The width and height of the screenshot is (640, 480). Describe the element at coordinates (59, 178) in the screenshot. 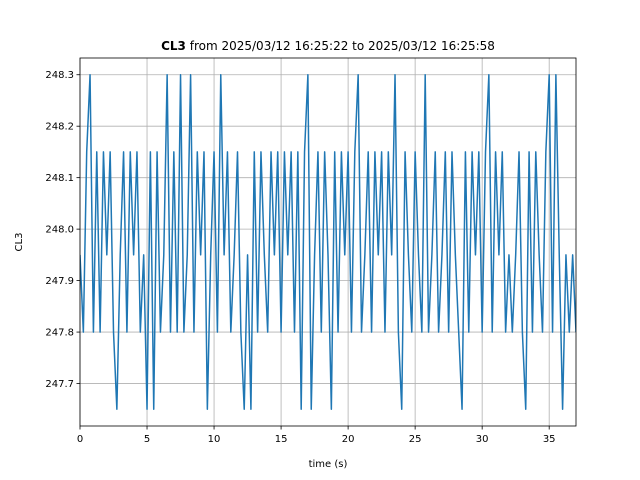

I see `y-tick-label: 248.1` at that location.